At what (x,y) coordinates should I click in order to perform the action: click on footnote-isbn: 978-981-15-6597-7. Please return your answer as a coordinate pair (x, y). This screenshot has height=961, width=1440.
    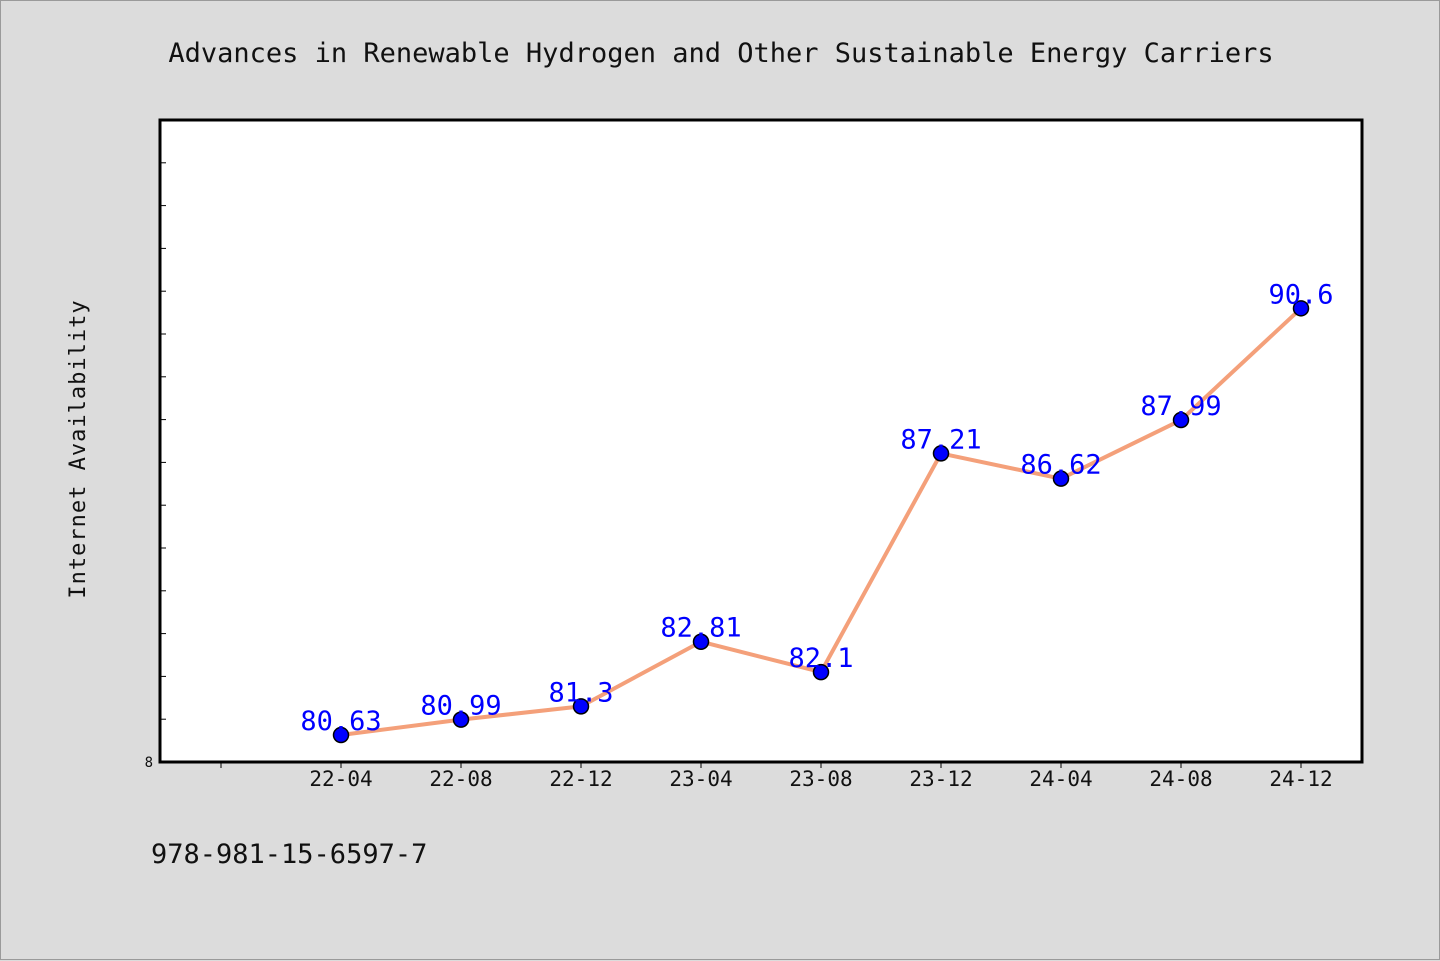
    Looking at the image, I should click on (289, 854).